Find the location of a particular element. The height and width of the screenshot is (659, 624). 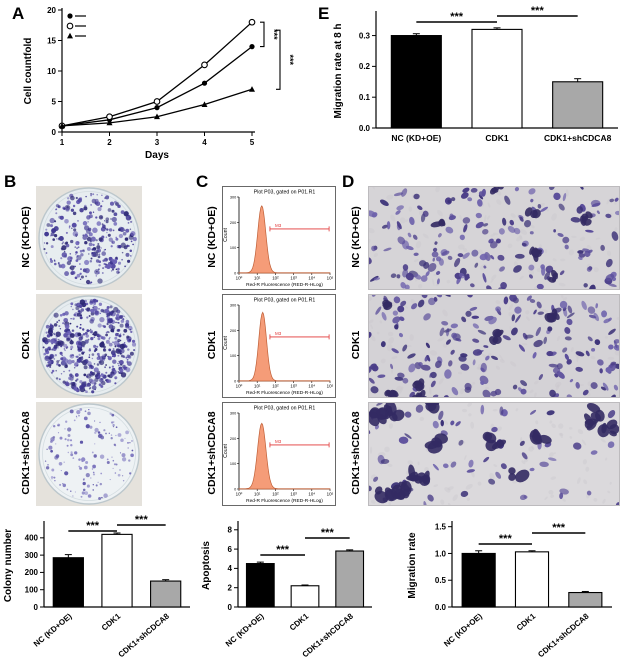

panel-b-letter: B is located at coordinates (10, 181).